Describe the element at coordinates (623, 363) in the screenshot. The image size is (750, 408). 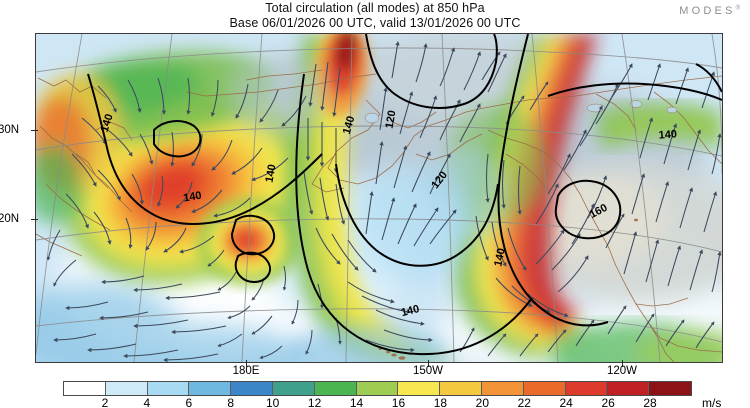
I see `lon-tick-120w` at that location.